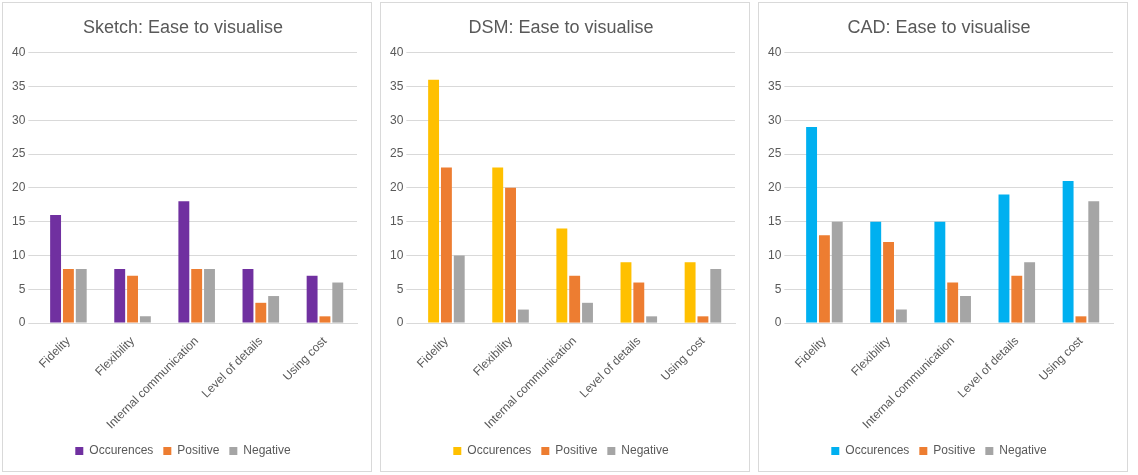  I want to click on chart-title: CAD: Ease to visualise, so click(939, 26).